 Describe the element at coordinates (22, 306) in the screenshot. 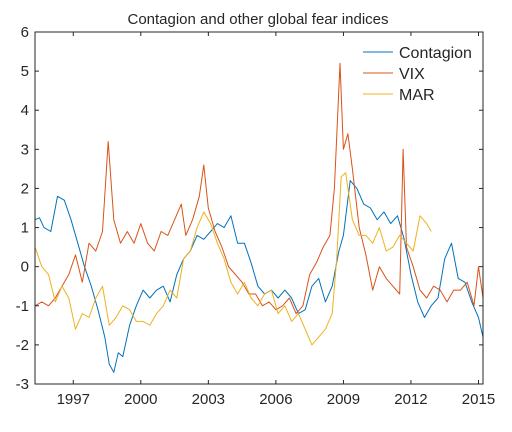

I see `y-tick-label: -1` at that location.